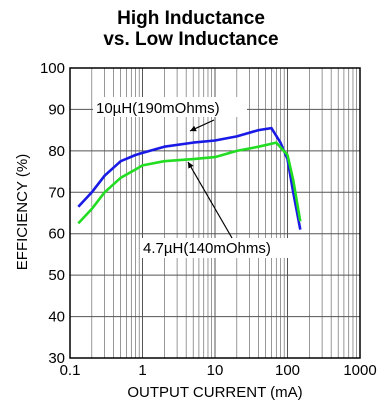  Describe the element at coordinates (70, 370) in the screenshot. I see `x-tick-label: 0.1` at that location.